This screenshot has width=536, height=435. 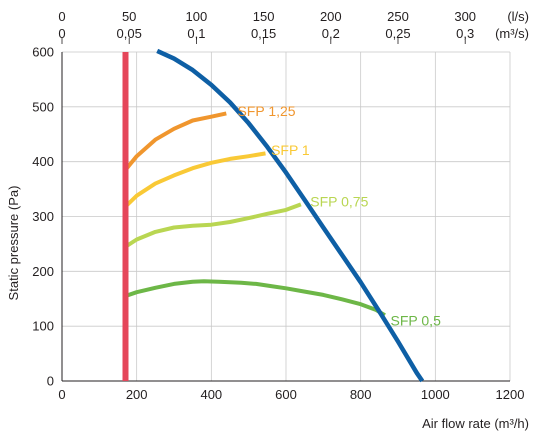 What do you see at coordinates (510, 394) in the screenshot?
I see `x-tick-label: 1200` at bounding box center [510, 394].